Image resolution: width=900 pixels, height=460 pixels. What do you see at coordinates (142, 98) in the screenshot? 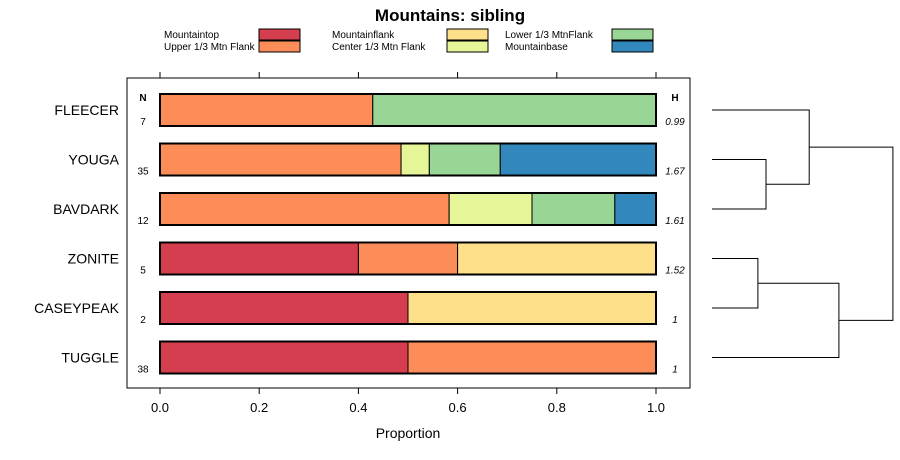
I see `n-column-header: N` at bounding box center [142, 98].